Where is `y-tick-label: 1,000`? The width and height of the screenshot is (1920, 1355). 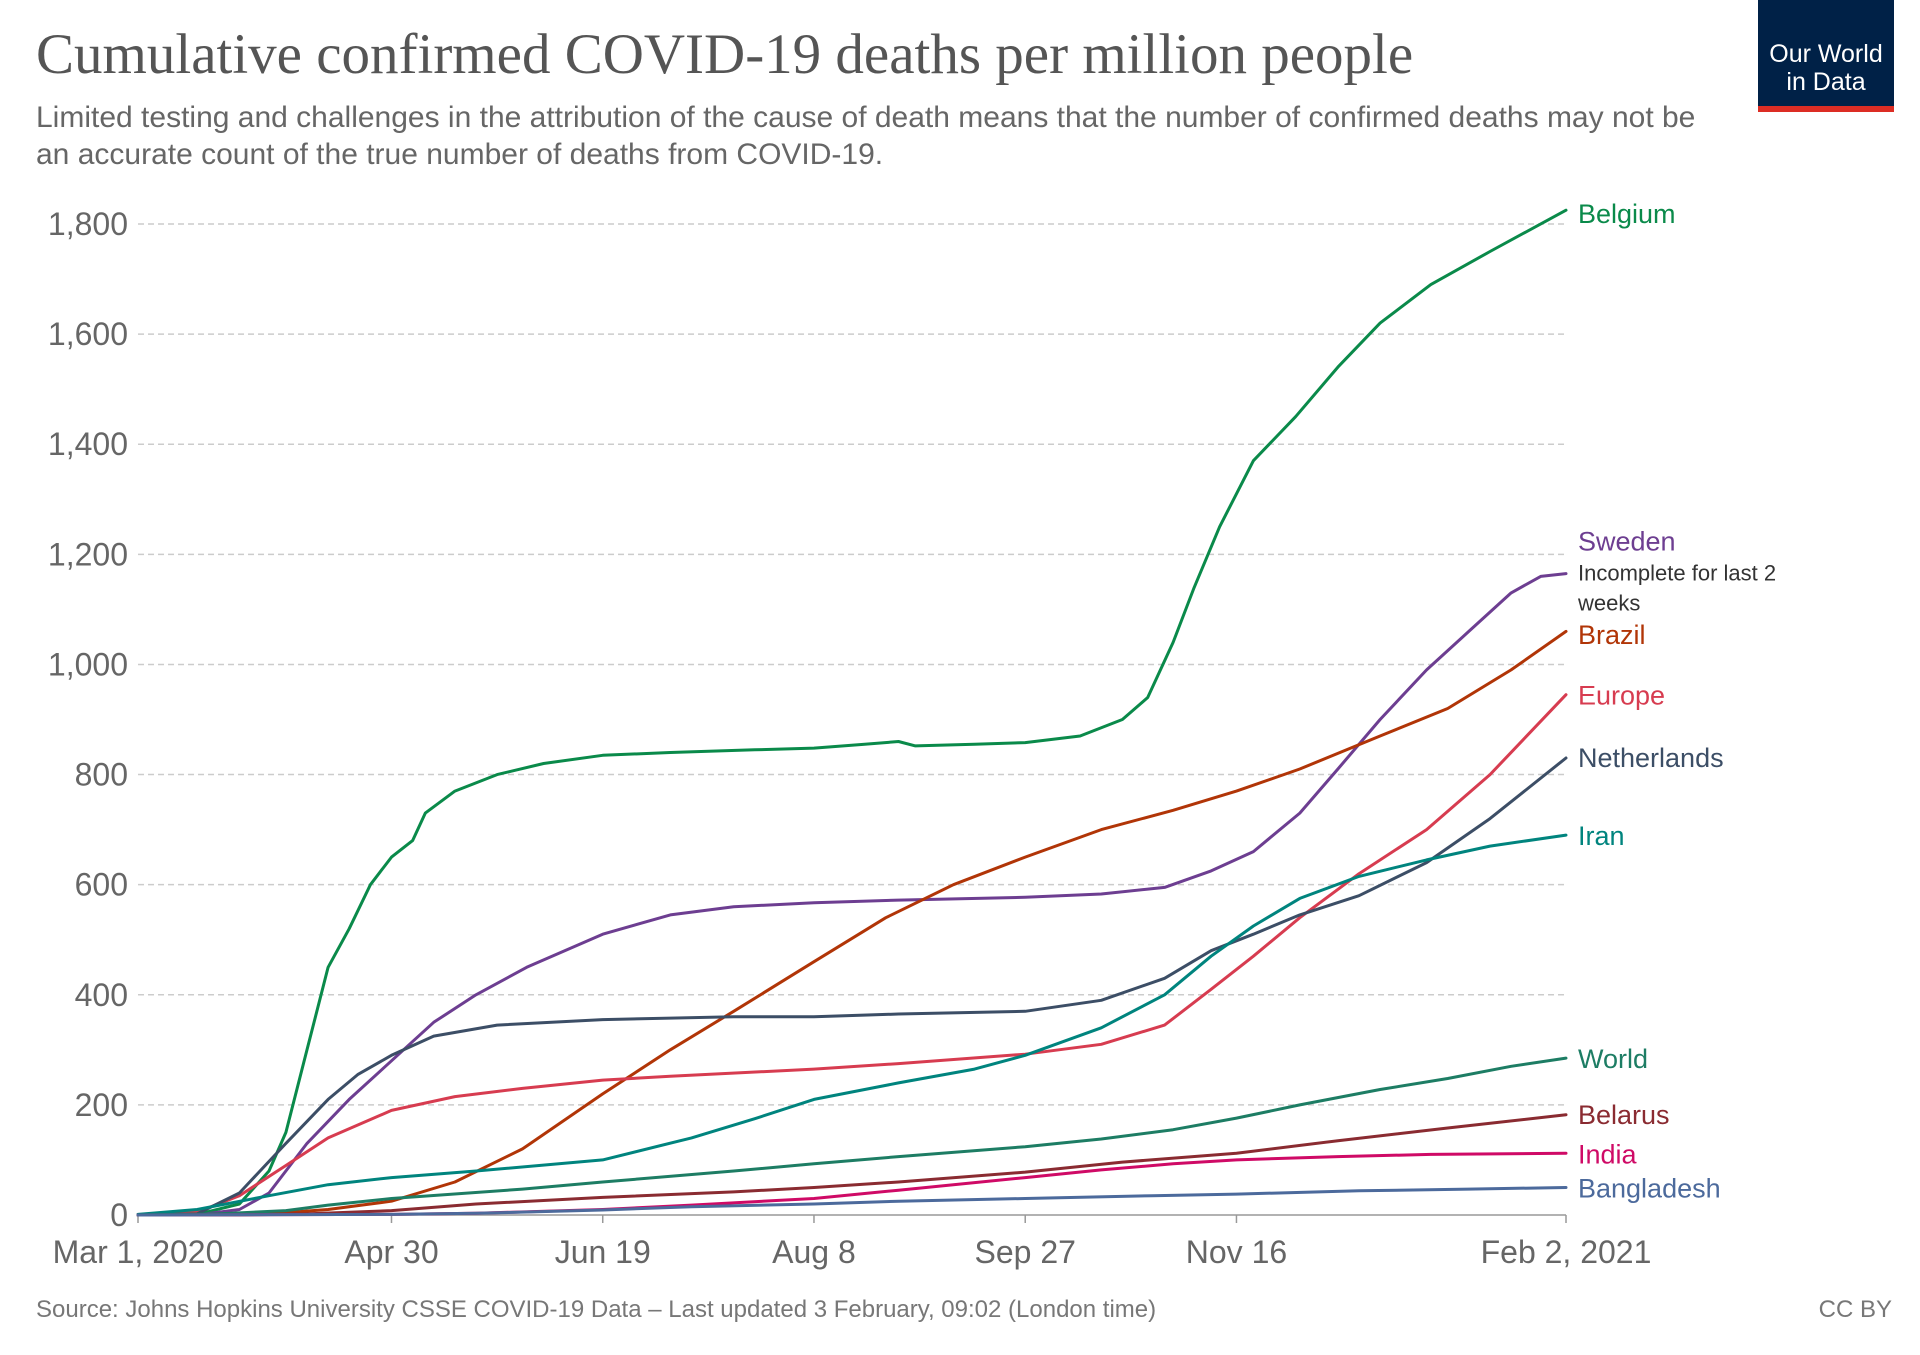 y-tick-label: 1,000 is located at coordinates (88, 664).